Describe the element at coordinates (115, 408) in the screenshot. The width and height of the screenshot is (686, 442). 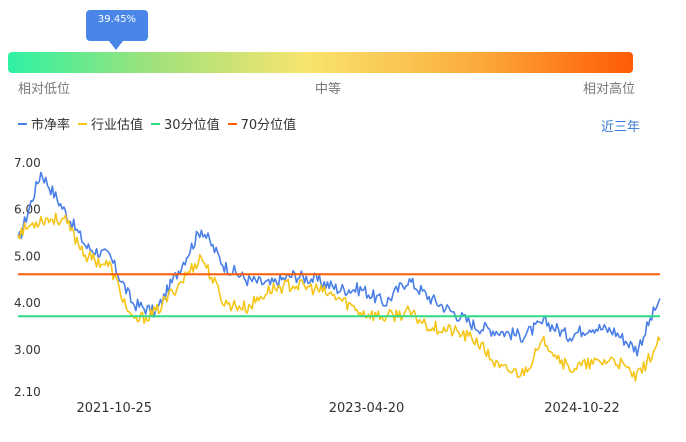
I see `x-tick-label: 2021-10-25` at that location.